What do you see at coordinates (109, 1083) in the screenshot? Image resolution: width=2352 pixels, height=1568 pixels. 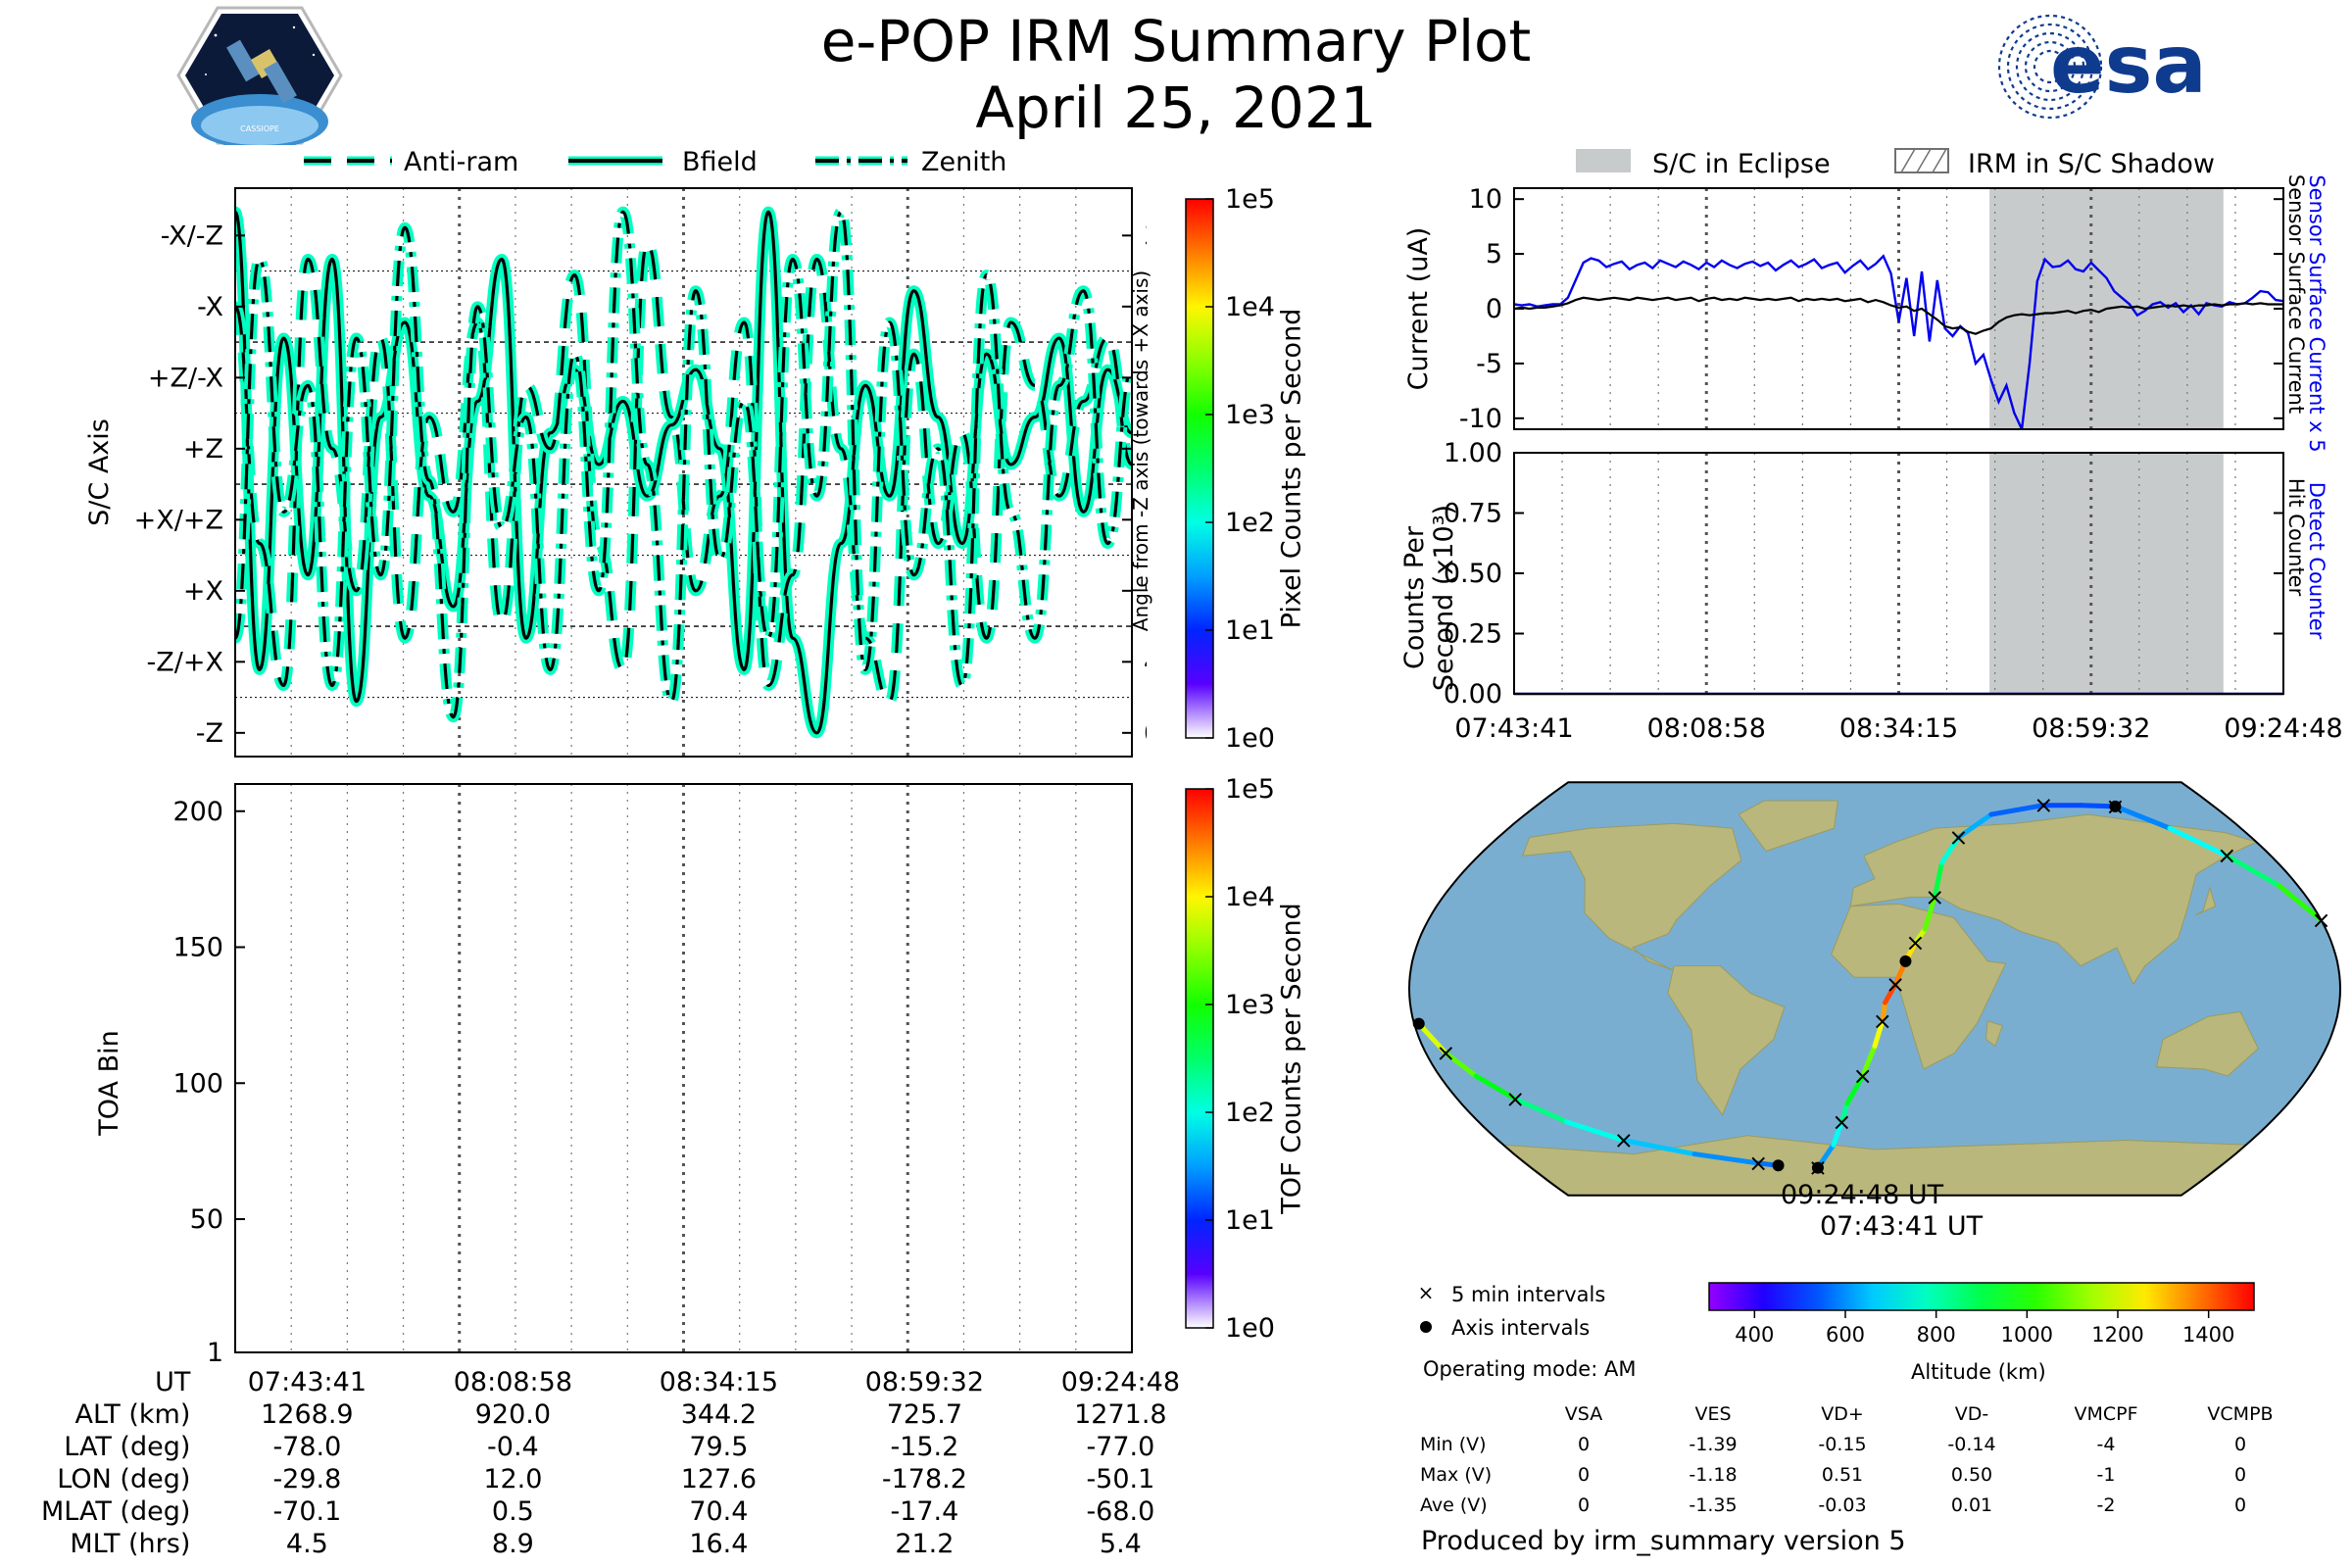 I see `toa-ylabel: TOA Bin` at bounding box center [109, 1083].